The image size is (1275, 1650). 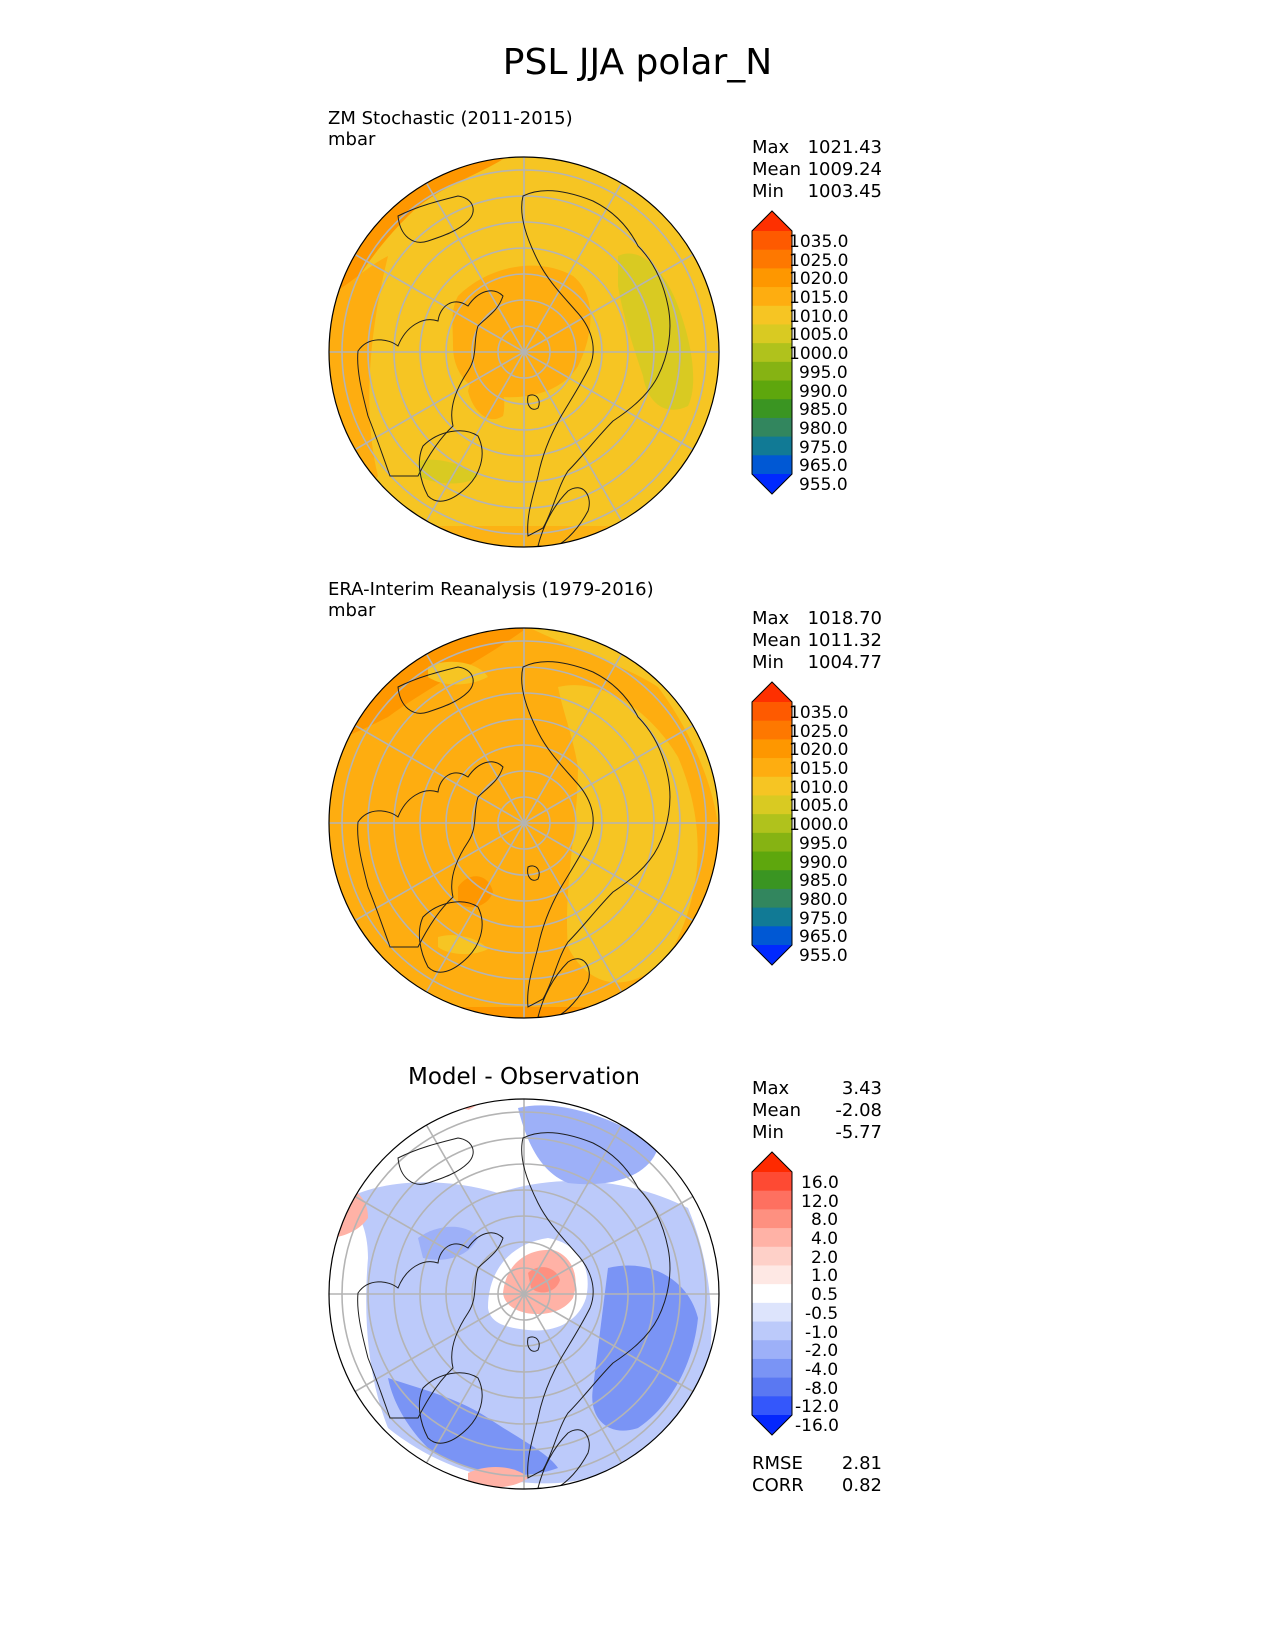 I want to click on stats-diff: Max 3.43 Mean -2.08 Min -5.77, so click(x=817, y=1111).